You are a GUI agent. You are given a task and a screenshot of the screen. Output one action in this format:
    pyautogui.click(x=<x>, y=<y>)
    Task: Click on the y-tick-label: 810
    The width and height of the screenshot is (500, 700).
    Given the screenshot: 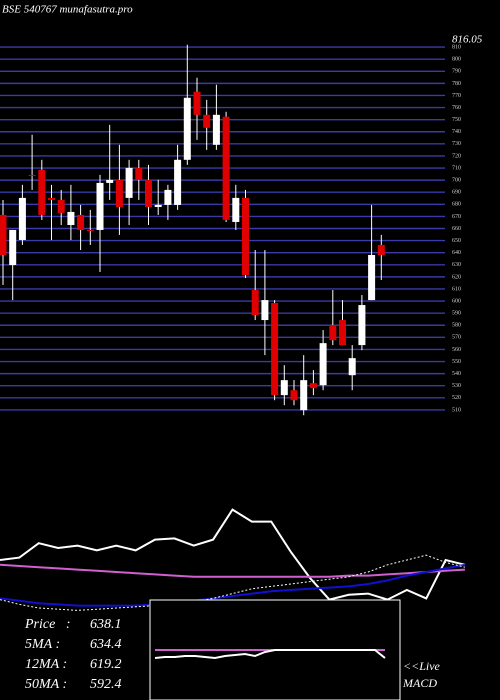 What is the action you would take?
    pyautogui.click(x=456, y=47)
    